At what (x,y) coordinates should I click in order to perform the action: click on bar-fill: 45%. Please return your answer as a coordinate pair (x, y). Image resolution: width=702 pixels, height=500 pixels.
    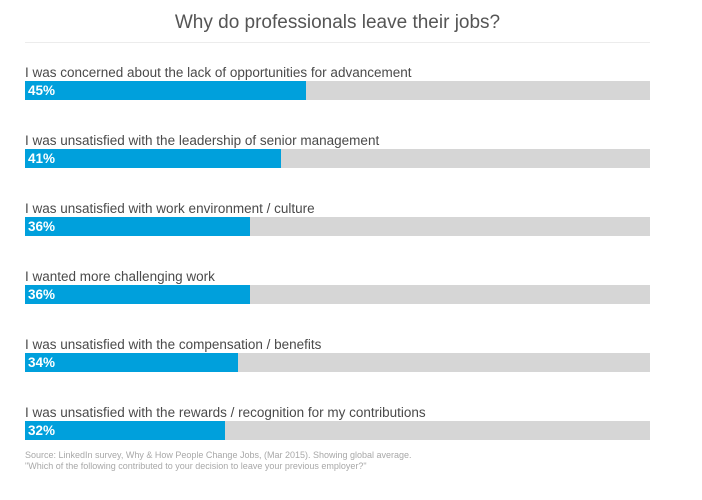
    Looking at the image, I should click on (166, 90).